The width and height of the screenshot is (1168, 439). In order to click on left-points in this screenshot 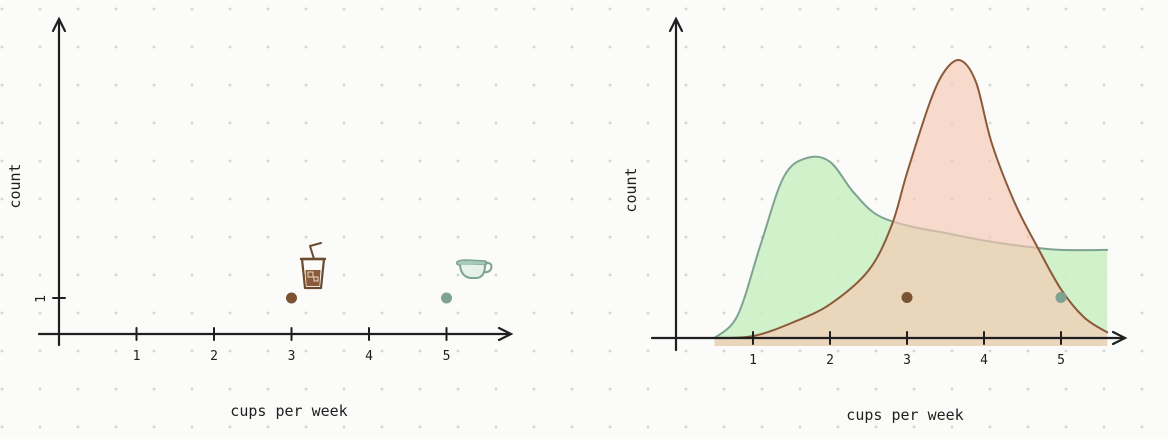, I will do `click(369, 298)`.